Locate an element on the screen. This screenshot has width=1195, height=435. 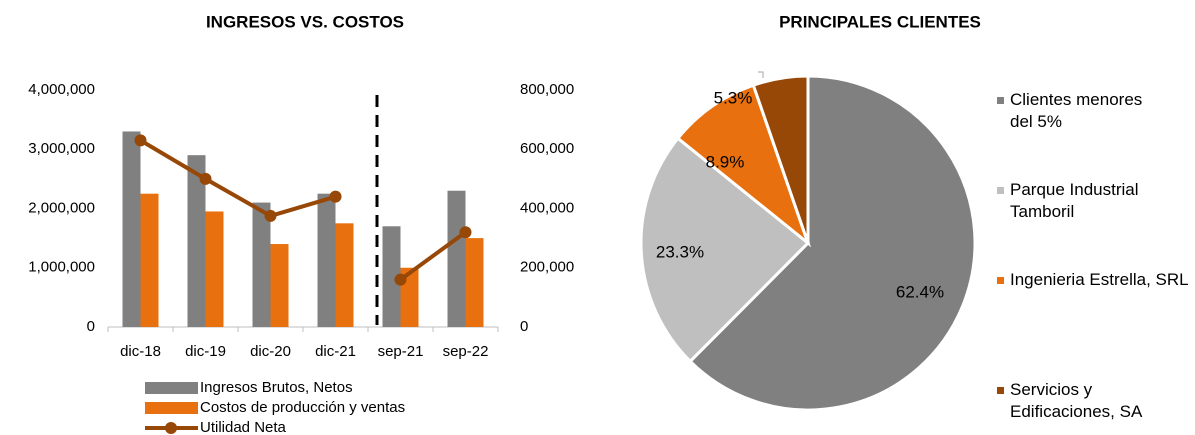
legend-entry: Servicios y Edificaciones, SA is located at coordinates (1093, 401).